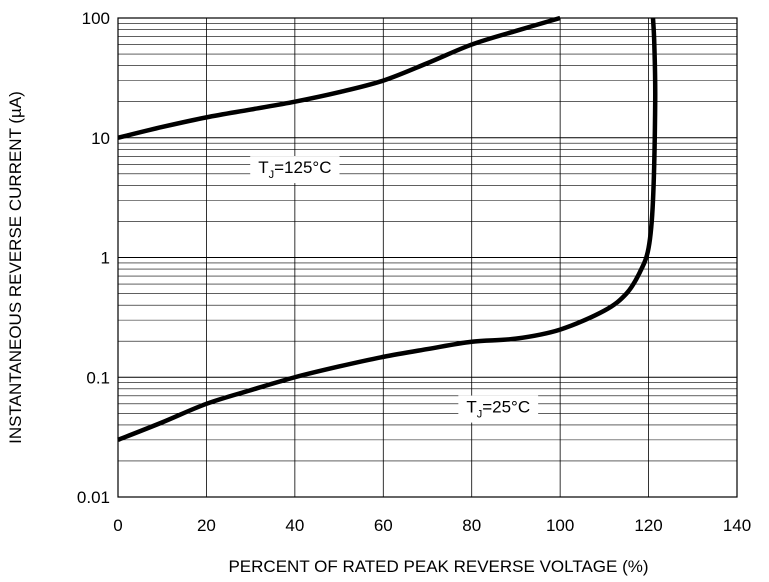 This screenshot has height=582, width=769. I want to click on x-tick-label: 100, so click(560, 525).